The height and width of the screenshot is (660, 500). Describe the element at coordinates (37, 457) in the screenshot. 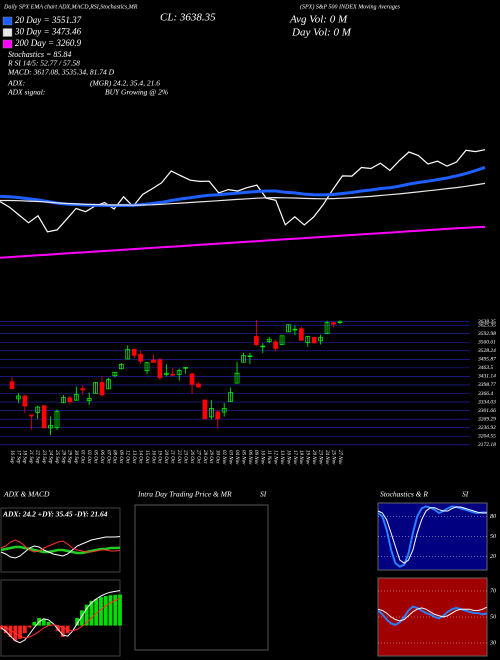

I see `x-tick-label: 22 Sep` at that location.